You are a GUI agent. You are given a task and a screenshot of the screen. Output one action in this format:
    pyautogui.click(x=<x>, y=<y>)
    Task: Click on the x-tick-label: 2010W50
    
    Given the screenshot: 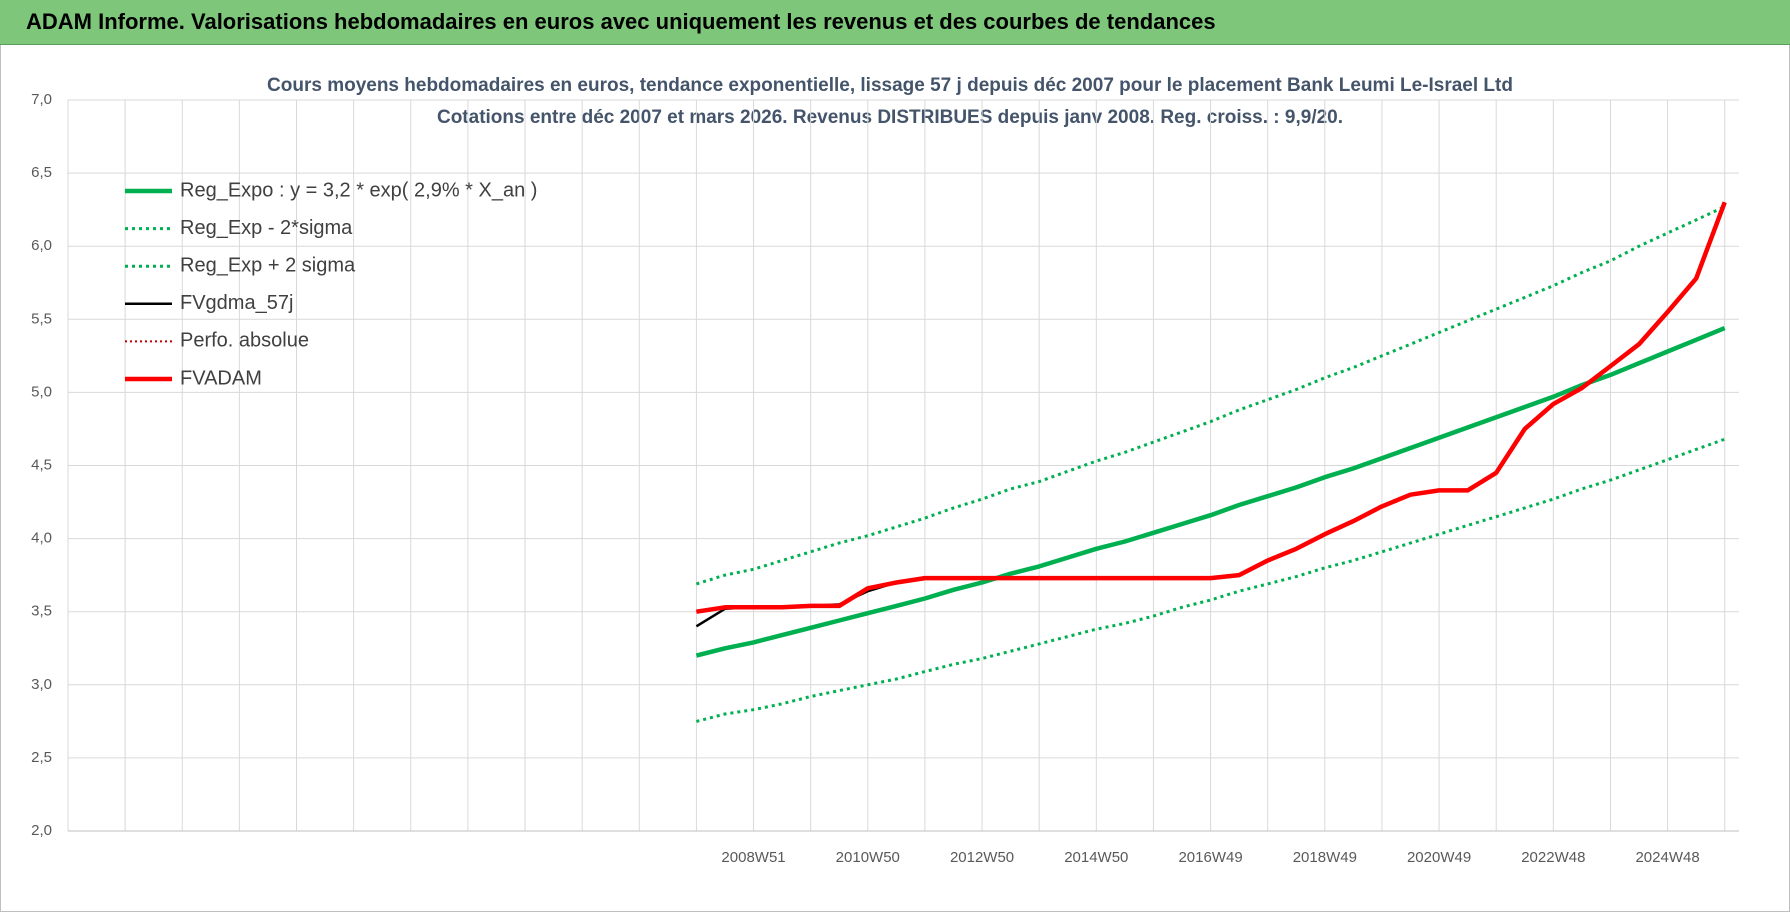 What is the action you would take?
    pyautogui.click(x=868, y=857)
    